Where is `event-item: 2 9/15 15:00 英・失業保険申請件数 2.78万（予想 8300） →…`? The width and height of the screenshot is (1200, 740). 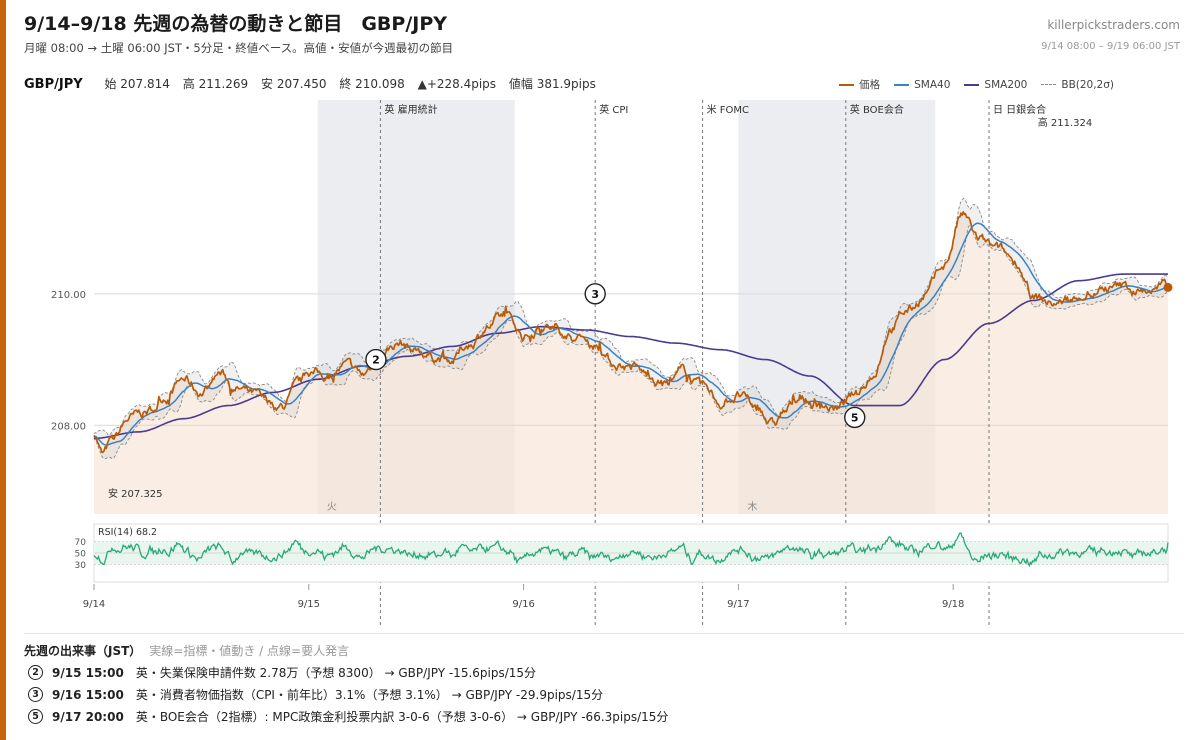
event-item: 2 9/15 15:00 英・失業保険申請件数 2.78万（予想 8300） →… is located at coordinates (282, 672).